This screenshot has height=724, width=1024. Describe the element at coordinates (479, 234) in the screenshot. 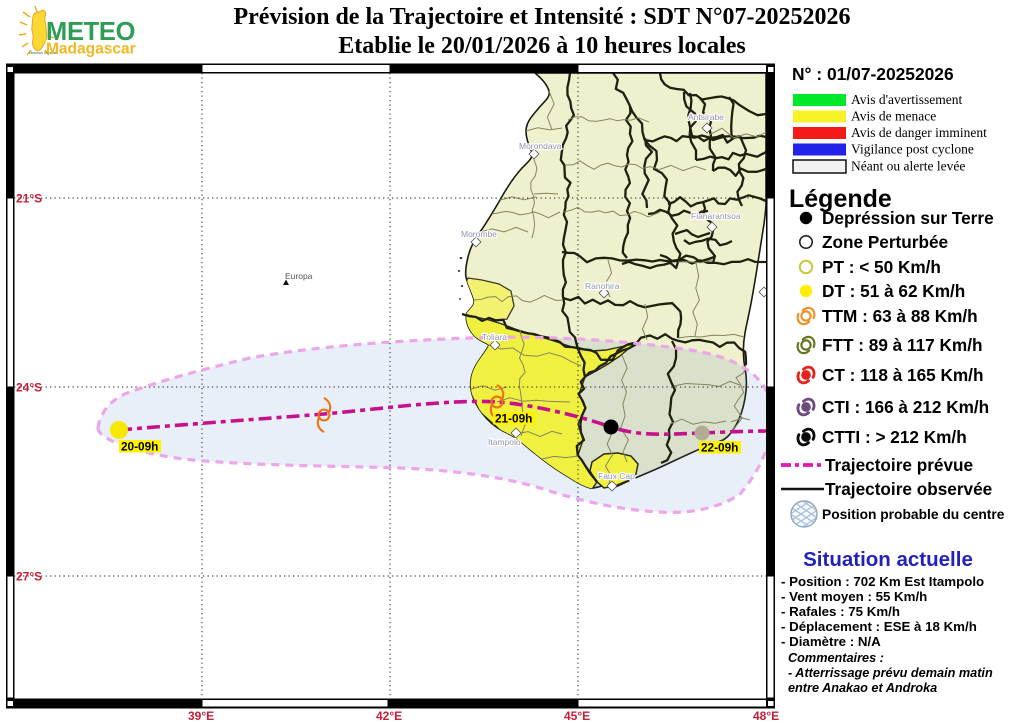

I see `svg-text: Morombe` at that location.